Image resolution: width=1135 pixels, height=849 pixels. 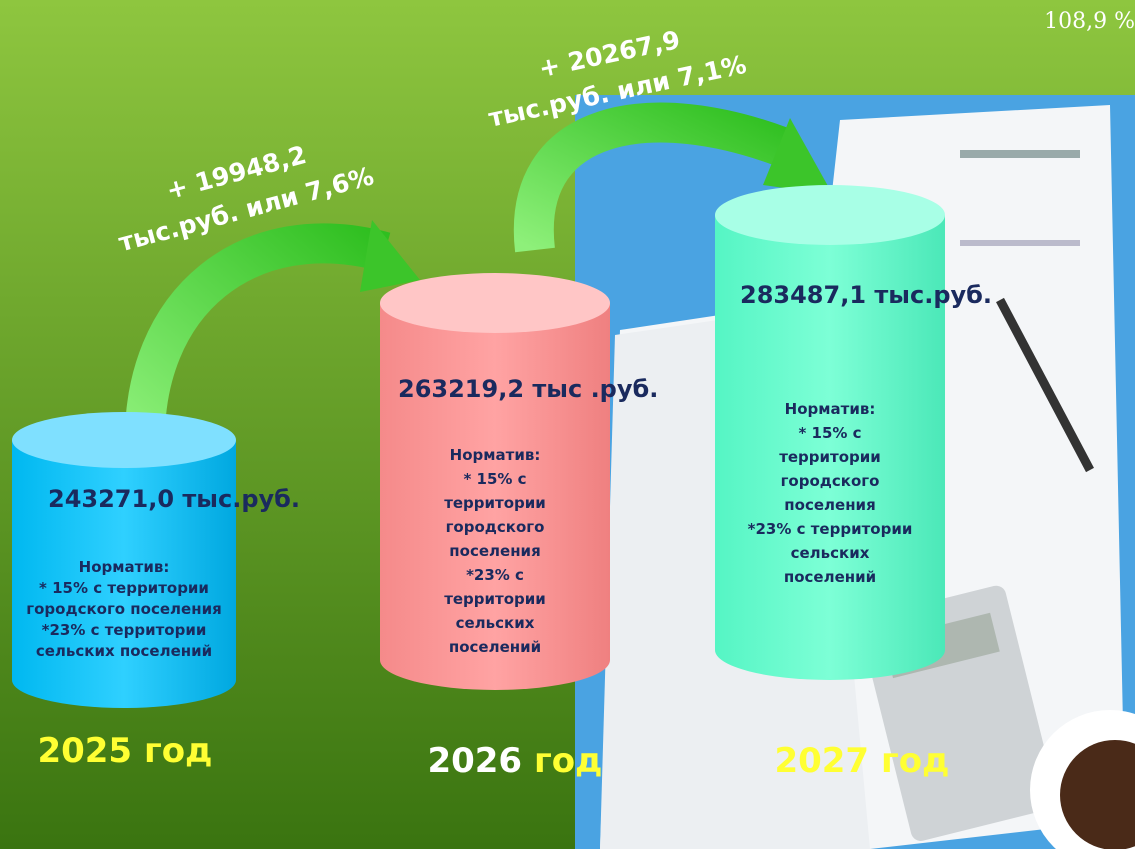 I want to click on norm-line: сельских поселений, so click(x=124, y=651).